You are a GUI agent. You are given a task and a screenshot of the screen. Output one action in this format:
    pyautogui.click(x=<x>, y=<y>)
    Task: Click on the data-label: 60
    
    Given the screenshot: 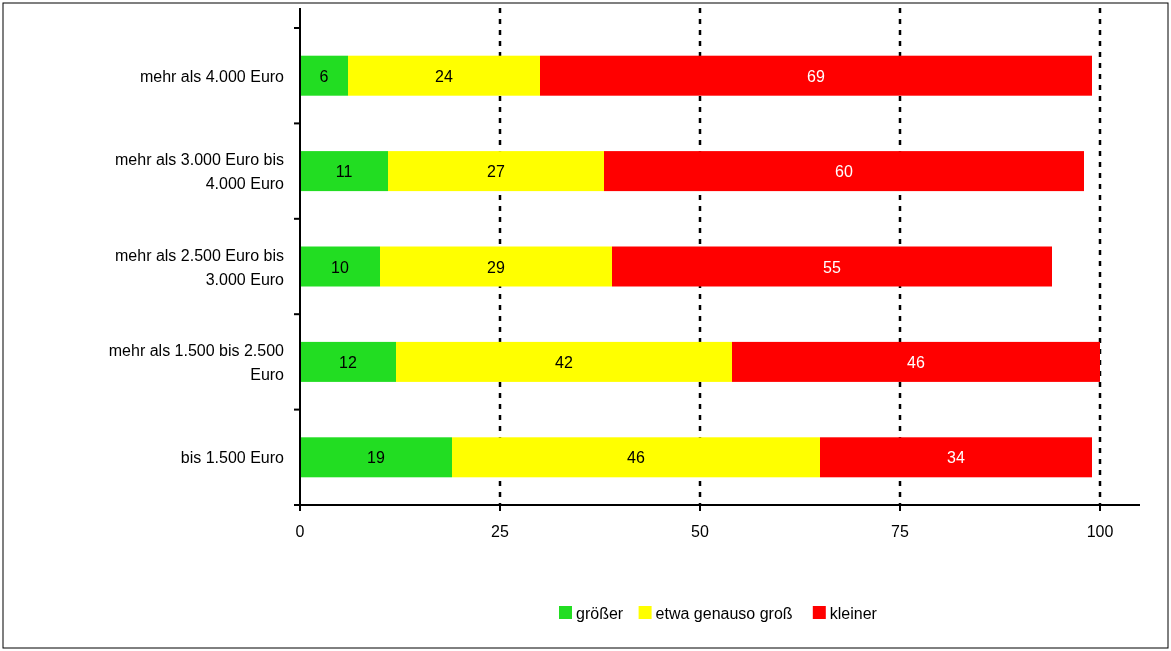 What is the action you would take?
    pyautogui.click(x=844, y=172)
    